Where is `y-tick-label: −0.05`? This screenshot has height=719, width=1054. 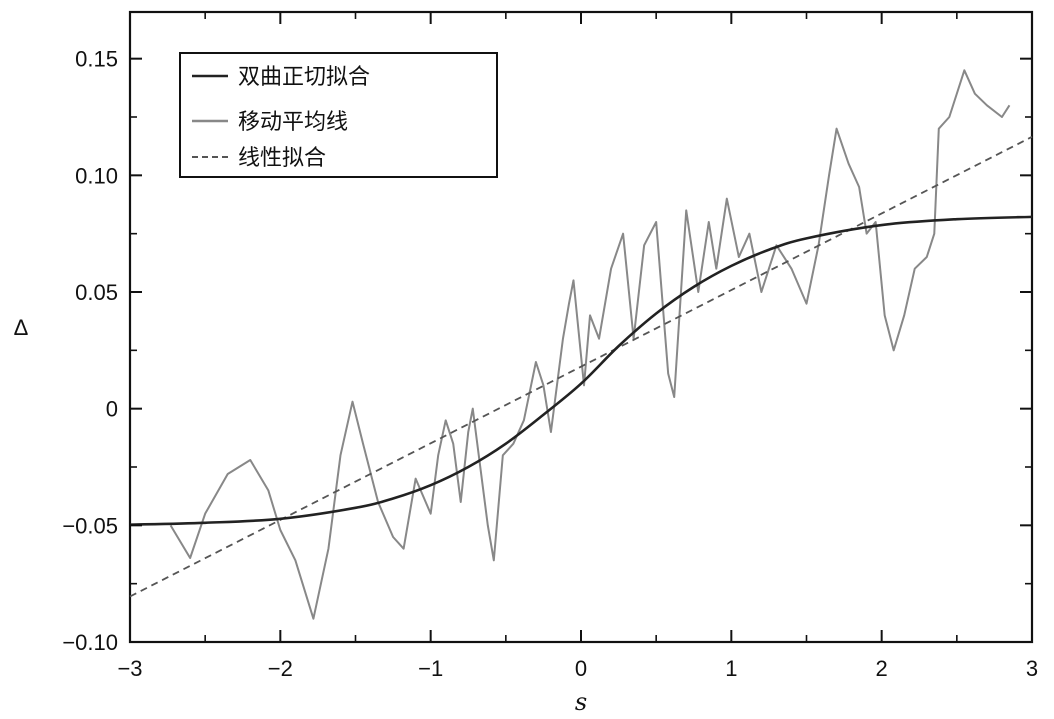 y-tick-label: −0.05 is located at coordinates (90, 525).